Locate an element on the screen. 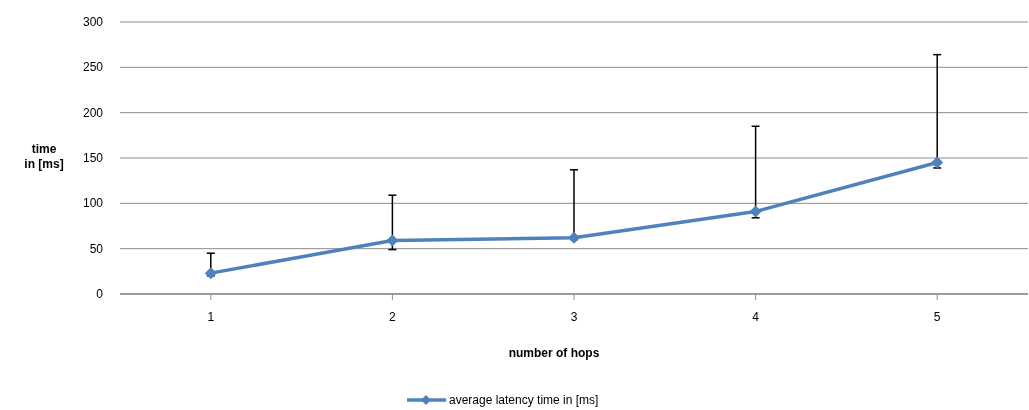 The height and width of the screenshot is (410, 1029). y-tick-label: 300 is located at coordinates (93, 22).